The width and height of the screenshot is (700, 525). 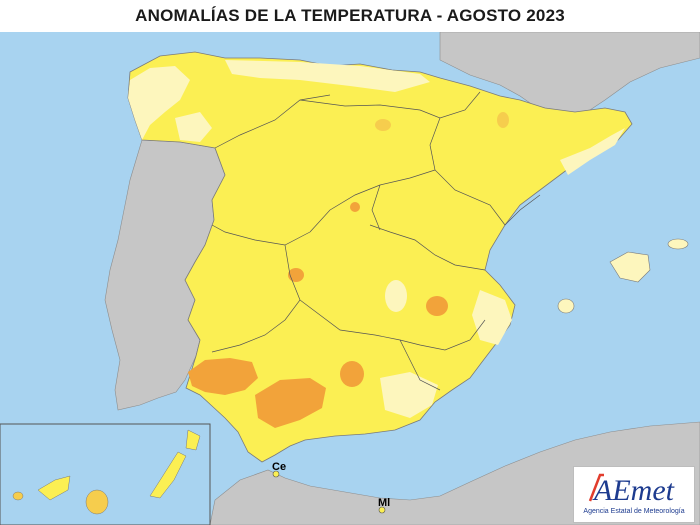 I want to click on anomaly-zone-north-coast, so click(x=327, y=76).